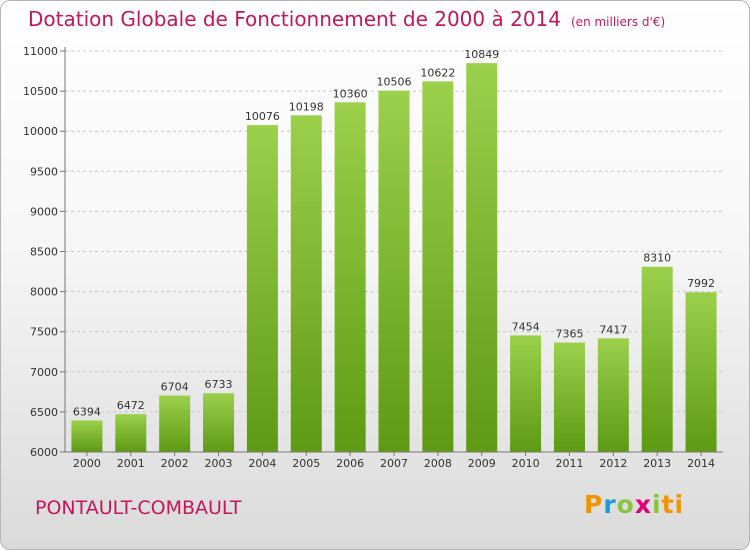 The image size is (750, 550). What do you see at coordinates (569, 463) in the screenshot?
I see `x-tick-label: 2011` at bounding box center [569, 463].